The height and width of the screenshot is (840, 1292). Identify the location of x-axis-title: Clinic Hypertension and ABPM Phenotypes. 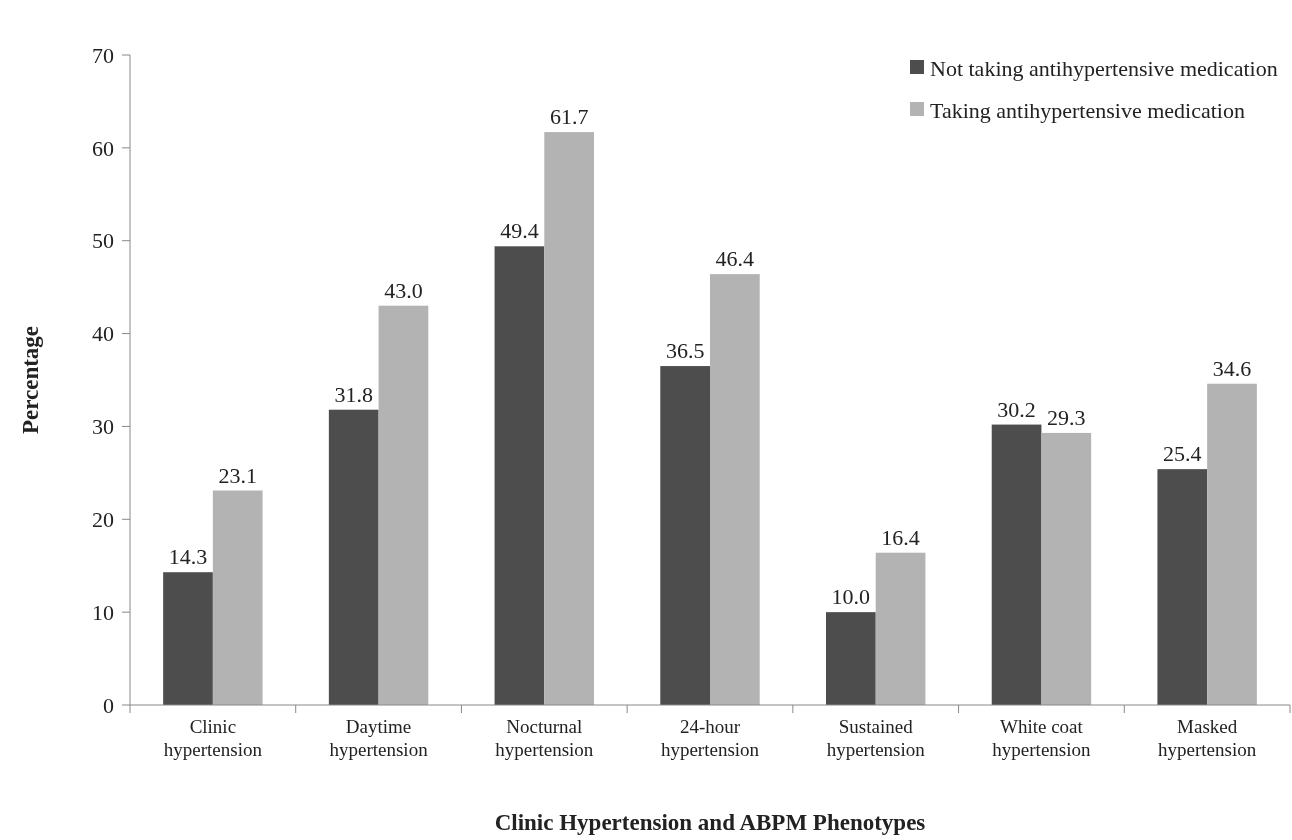
(710, 822).